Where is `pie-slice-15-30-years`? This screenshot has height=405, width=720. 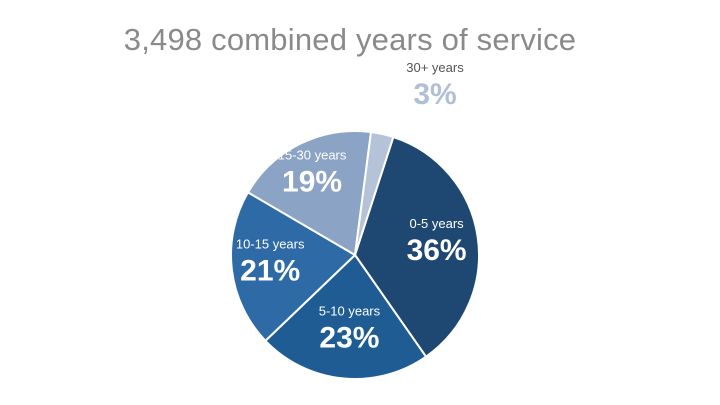
pie-slice-15-30-years is located at coordinates (309, 193).